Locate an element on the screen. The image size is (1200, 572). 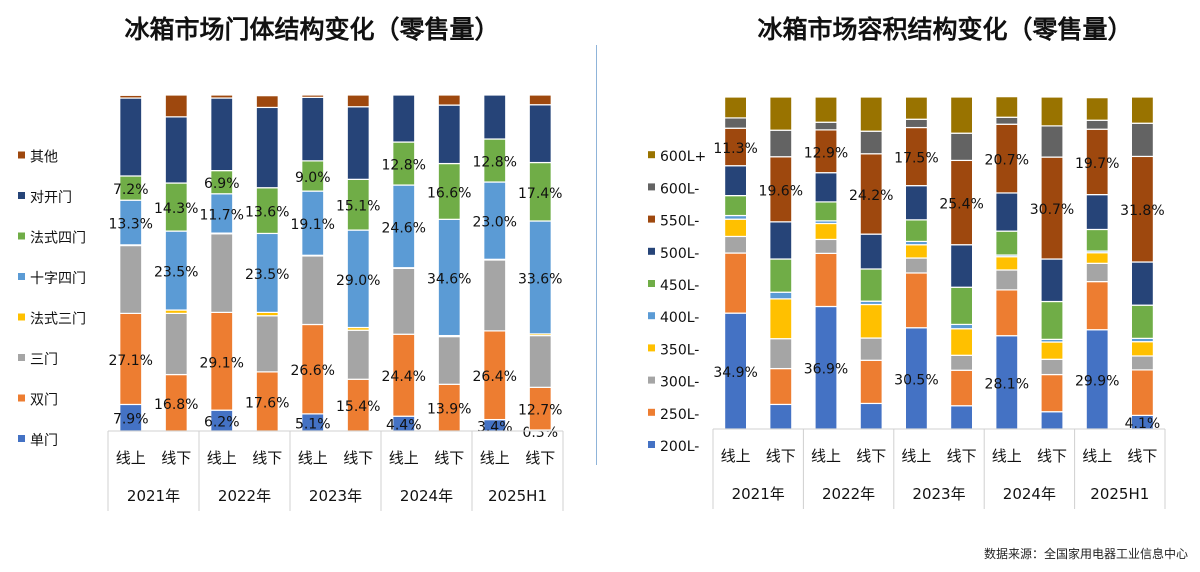
data-label: 7.9% is located at coordinates (131, 420).